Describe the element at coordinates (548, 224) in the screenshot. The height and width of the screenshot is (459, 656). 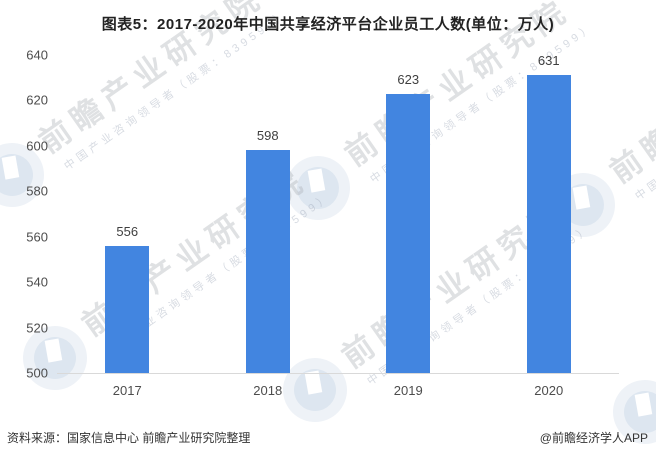
I see `bar-2020` at that location.